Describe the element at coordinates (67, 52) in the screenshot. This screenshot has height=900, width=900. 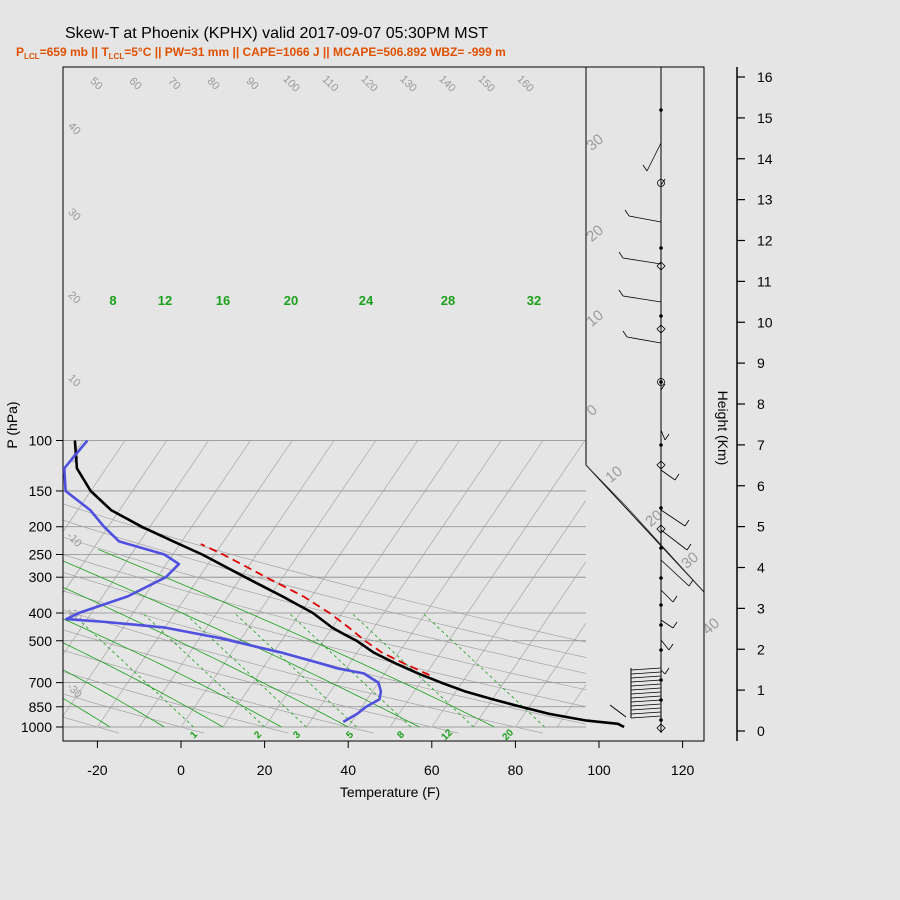
I see `subtitle-p-lcl: 659 mb` at that location.